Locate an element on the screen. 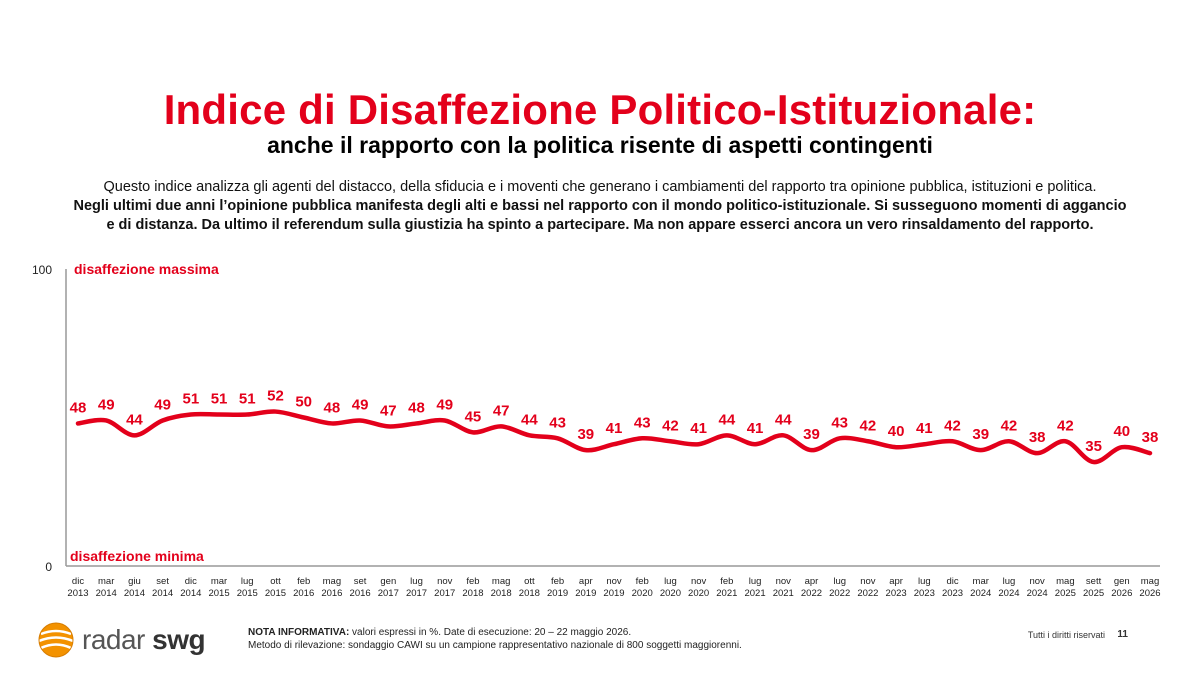  radar-swg-logo: radar swg is located at coordinates (121, 640).